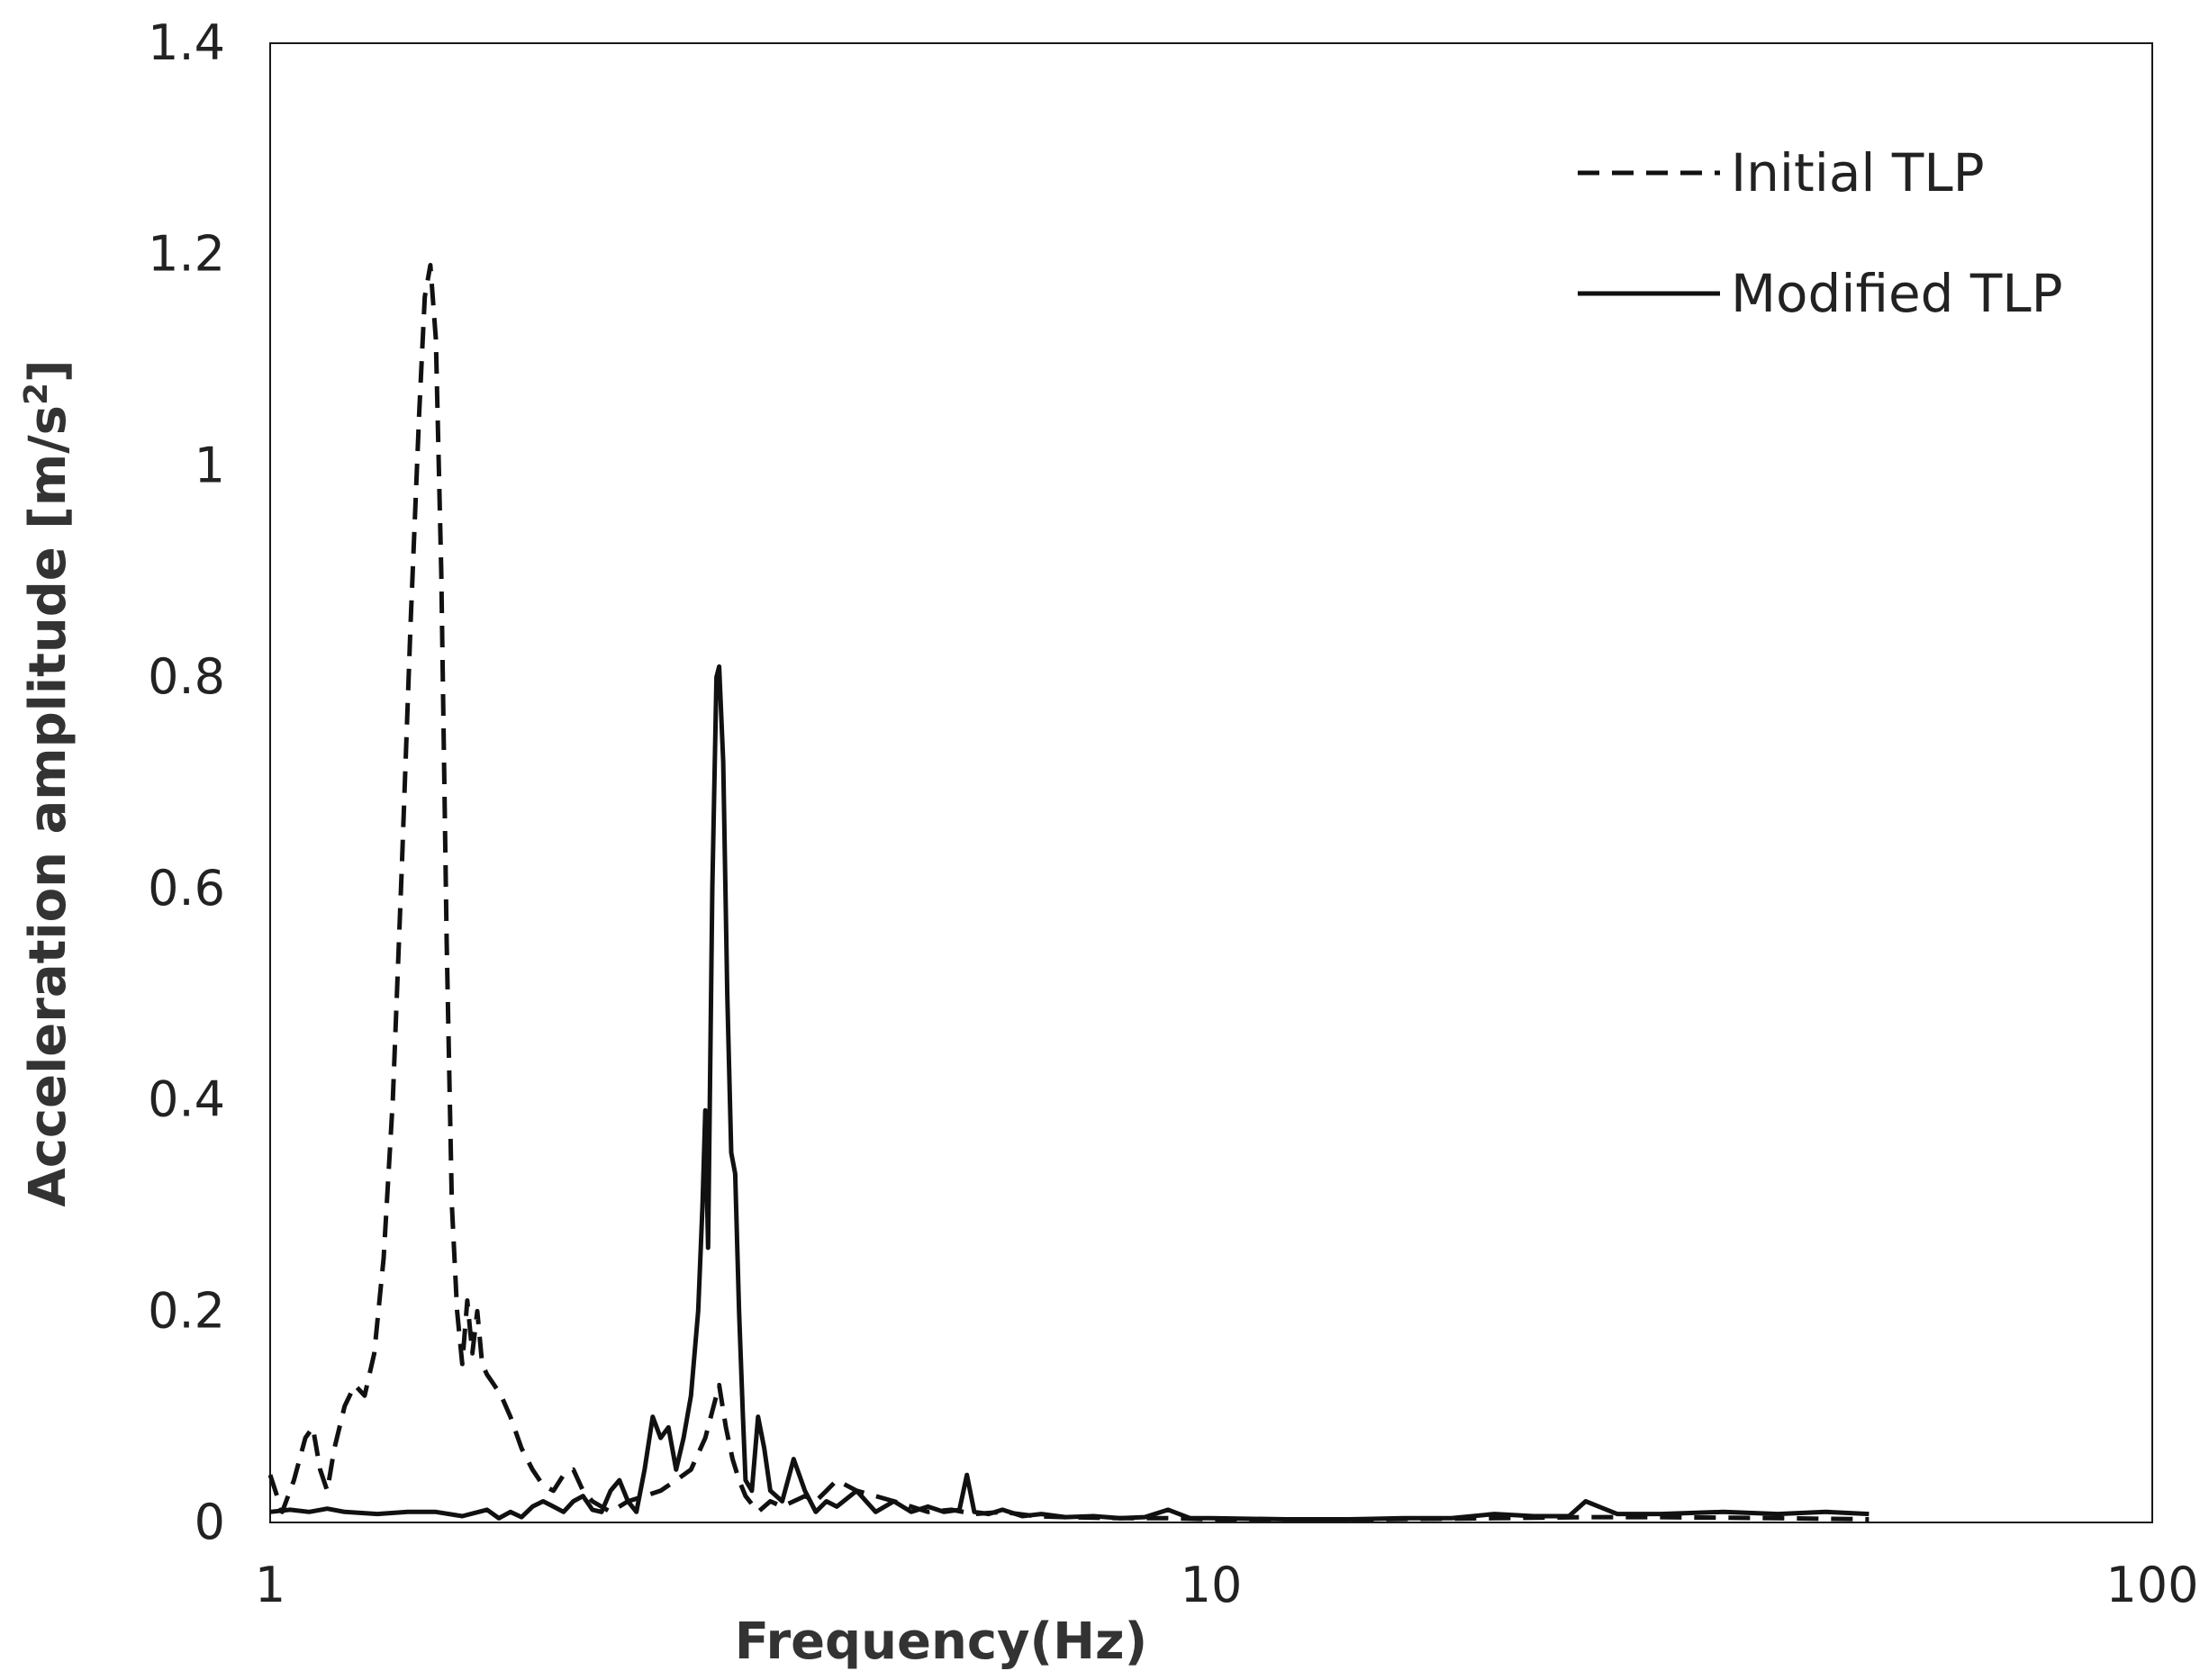  I want to click on y-tick-label: 0.2, so click(186, 1310).